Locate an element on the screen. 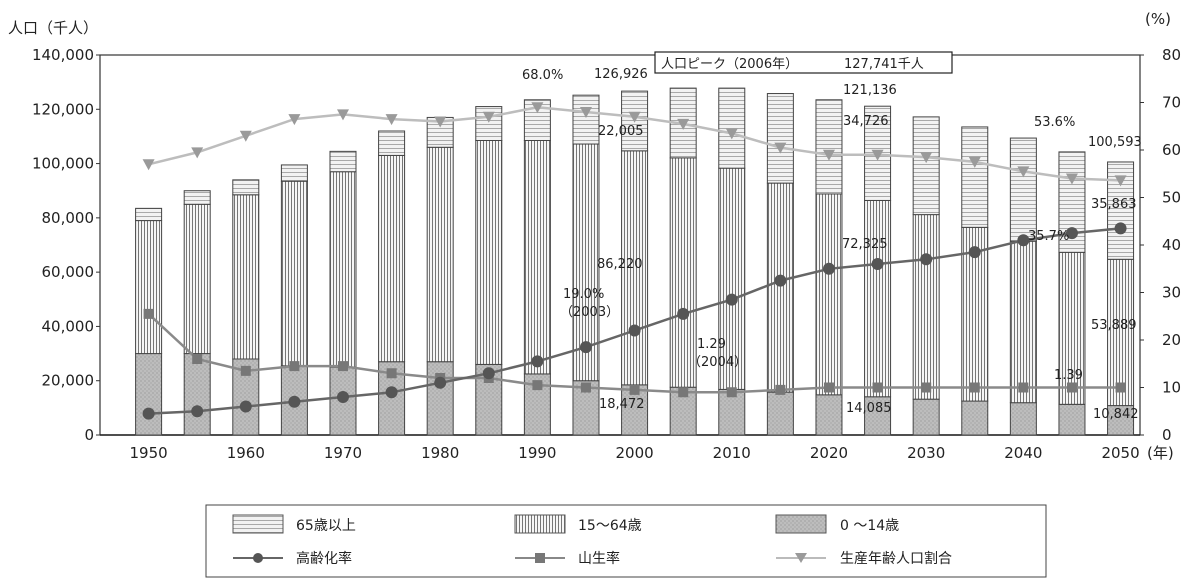 This screenshot has width=1185, height=583. left-tick-label: 80,000 is located at coordinates (68, 218).